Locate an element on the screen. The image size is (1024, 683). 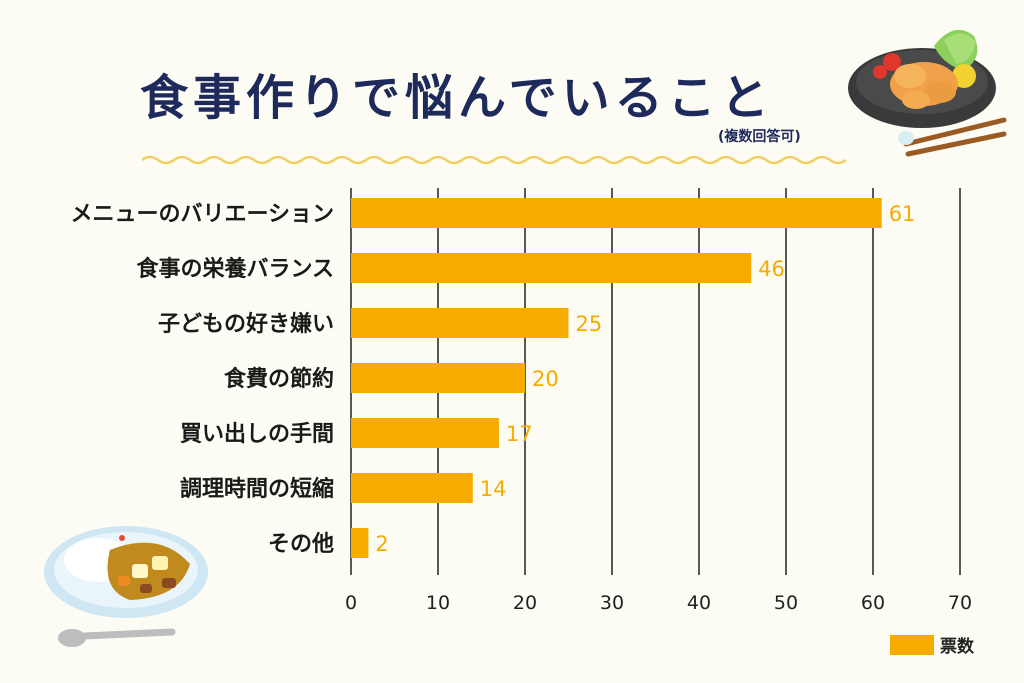
category-label: 買い出しの手間 is located at coordinates (257, 434).